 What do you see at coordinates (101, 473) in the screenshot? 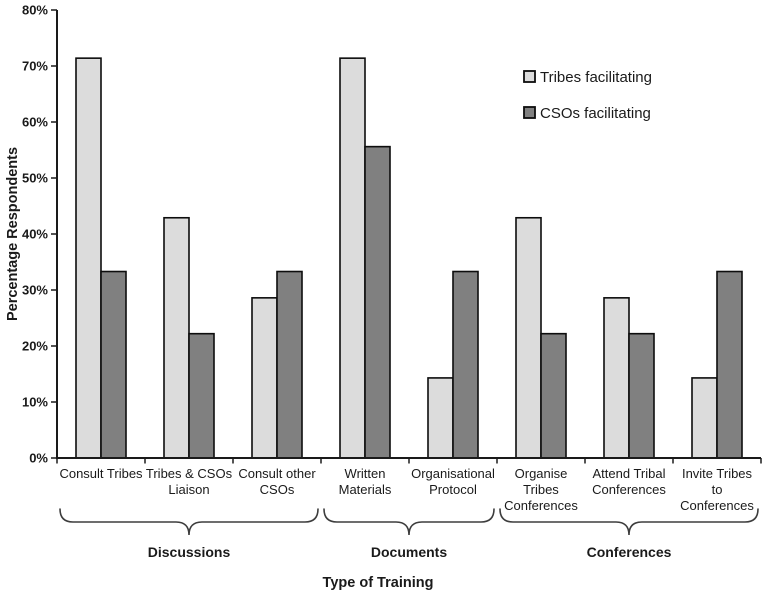
I see `category-label: Consult Tribes` at bounding box center [101, 473].